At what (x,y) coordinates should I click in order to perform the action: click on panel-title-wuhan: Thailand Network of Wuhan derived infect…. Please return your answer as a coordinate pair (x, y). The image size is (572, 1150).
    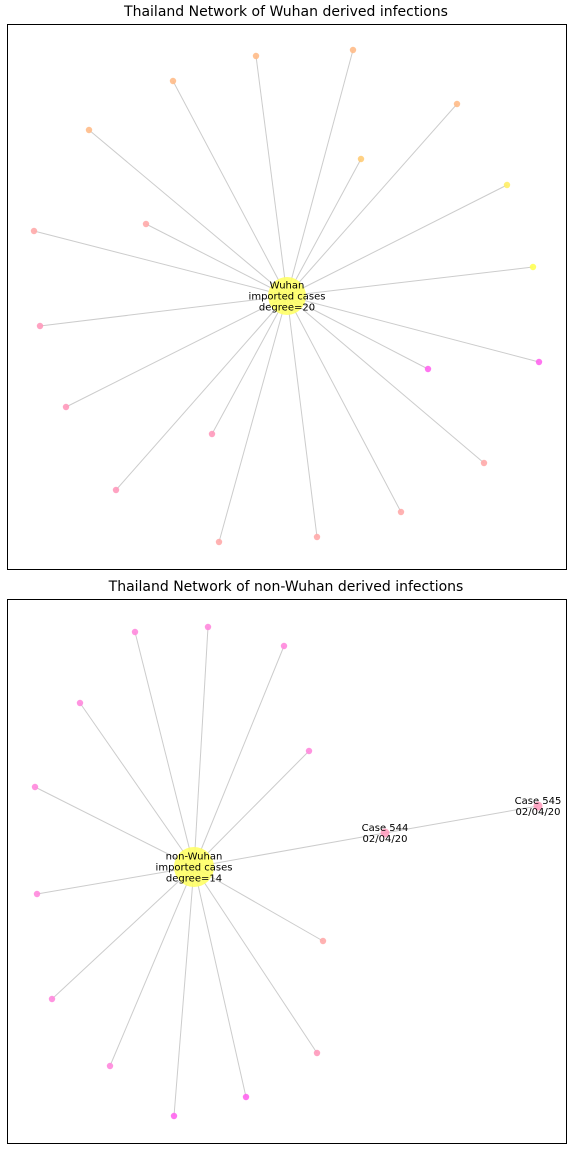
    Looking at the image, I should click on (286, 12).